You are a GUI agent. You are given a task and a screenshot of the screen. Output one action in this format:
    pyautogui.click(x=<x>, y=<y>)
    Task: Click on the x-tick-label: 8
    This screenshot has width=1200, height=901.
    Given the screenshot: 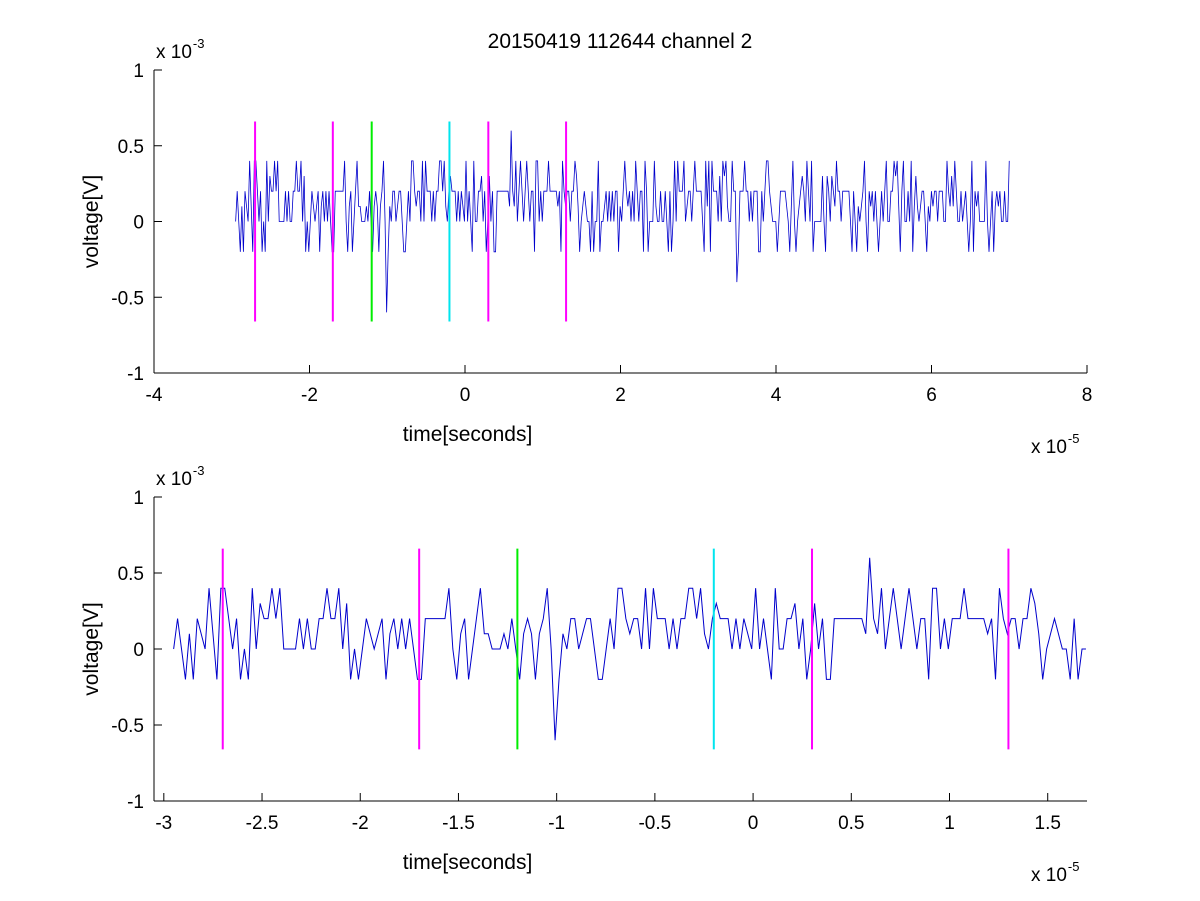 What is the action you would take?
    pyautogui.click(x=1087, y=395)
    